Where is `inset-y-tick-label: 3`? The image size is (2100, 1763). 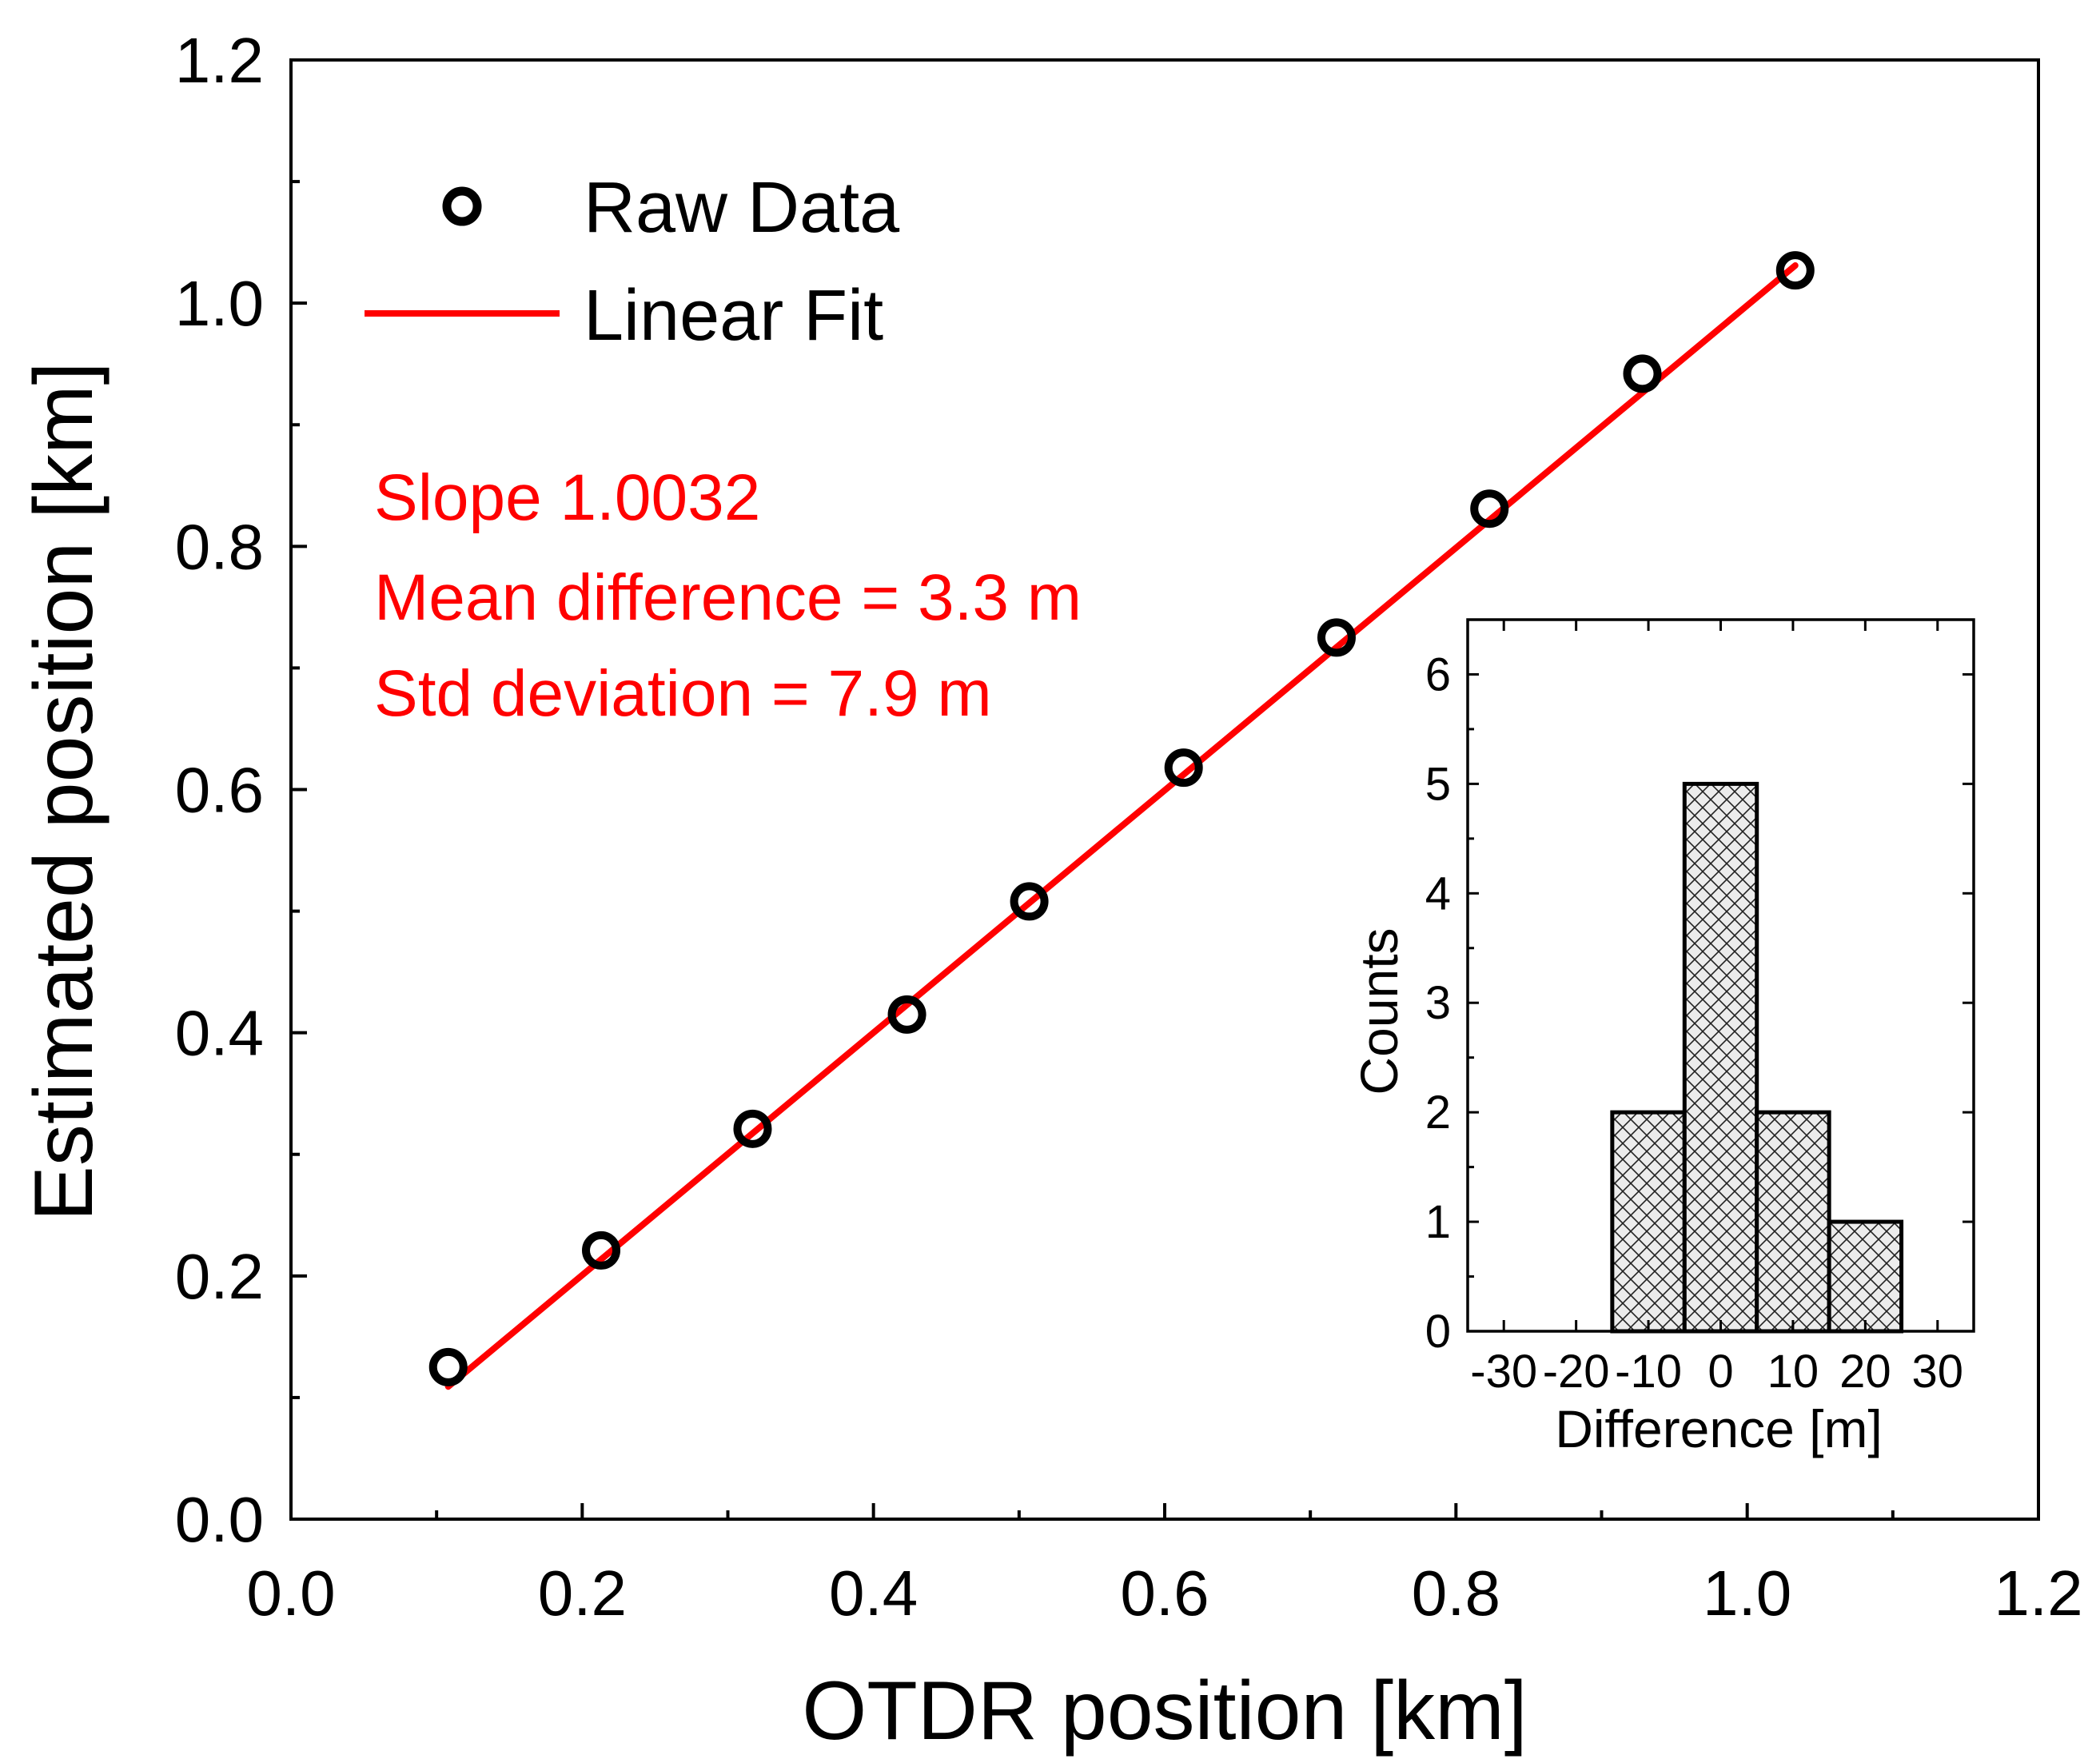
inset-y-tick-label: 3 is located at coordinates (1438, 1003).